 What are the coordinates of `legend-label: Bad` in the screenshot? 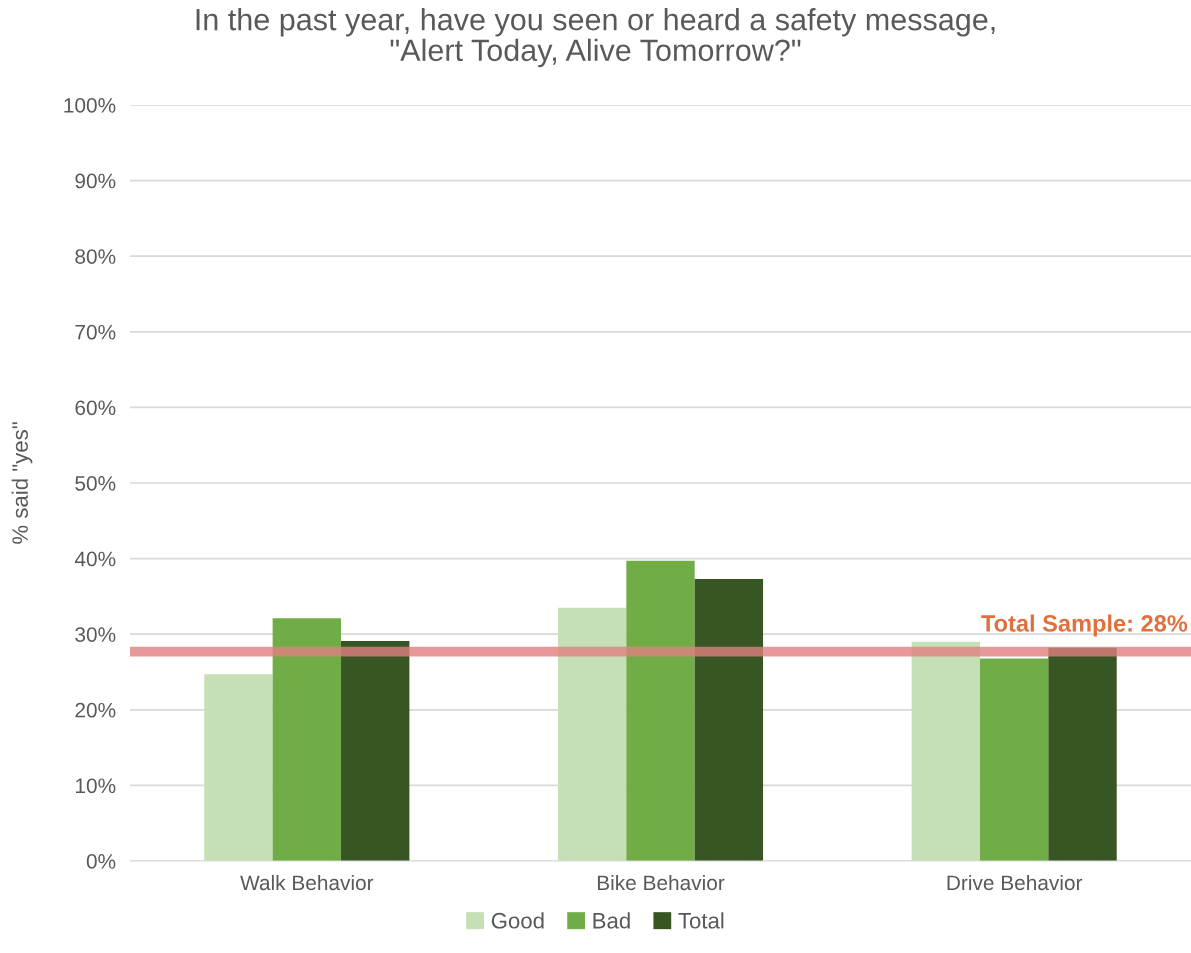 It's located at (611, 920).